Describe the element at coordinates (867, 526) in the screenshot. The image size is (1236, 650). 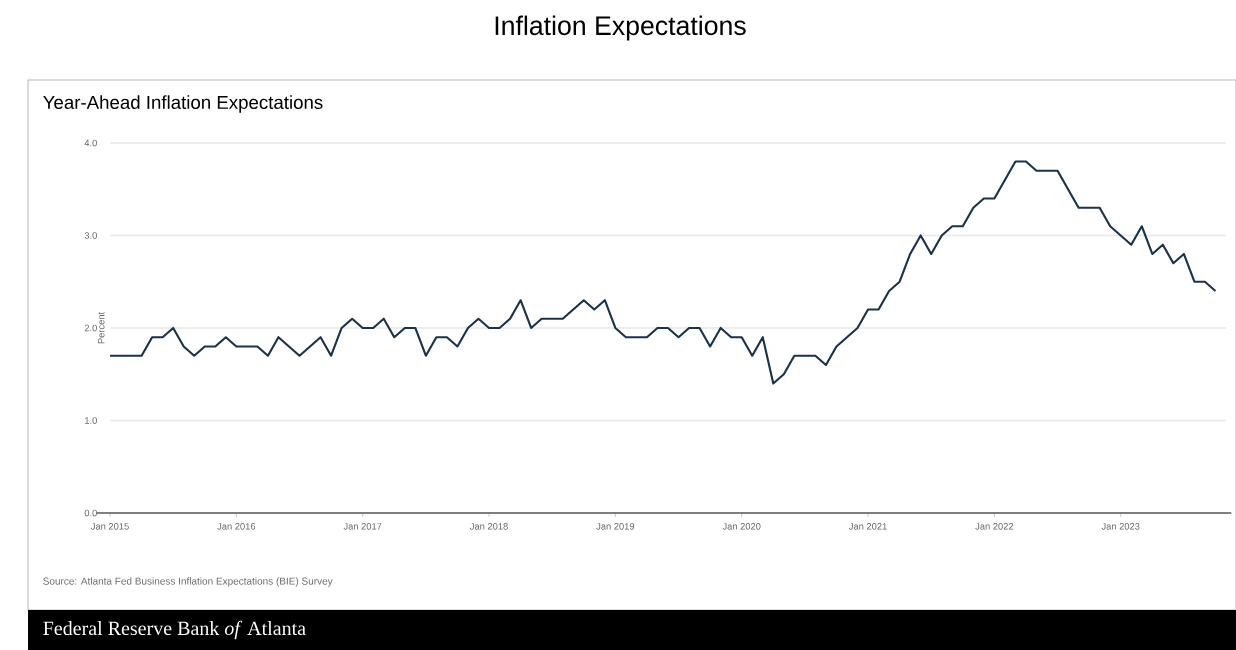
I see `x-tick-label: Jan 2021` at that location.